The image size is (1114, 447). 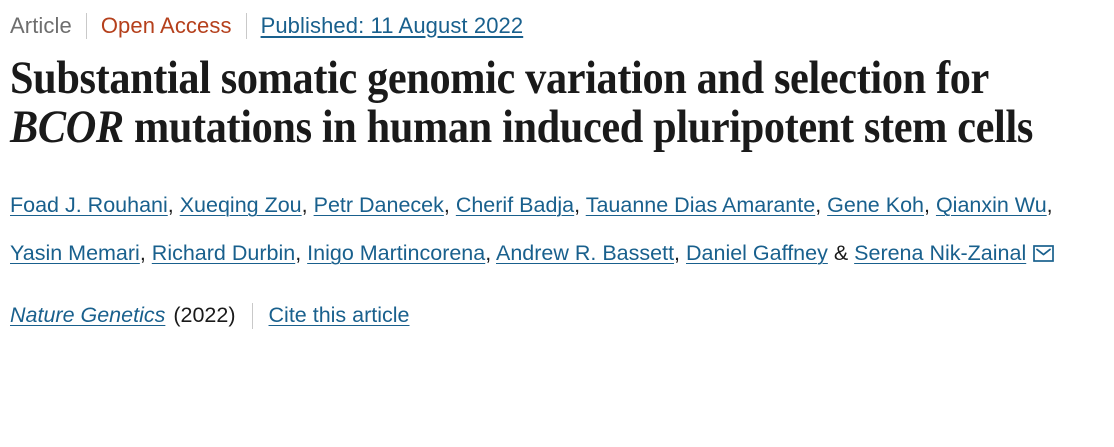 I want to click on author-link: Xueqing Zou, so click(x=240, y=205).